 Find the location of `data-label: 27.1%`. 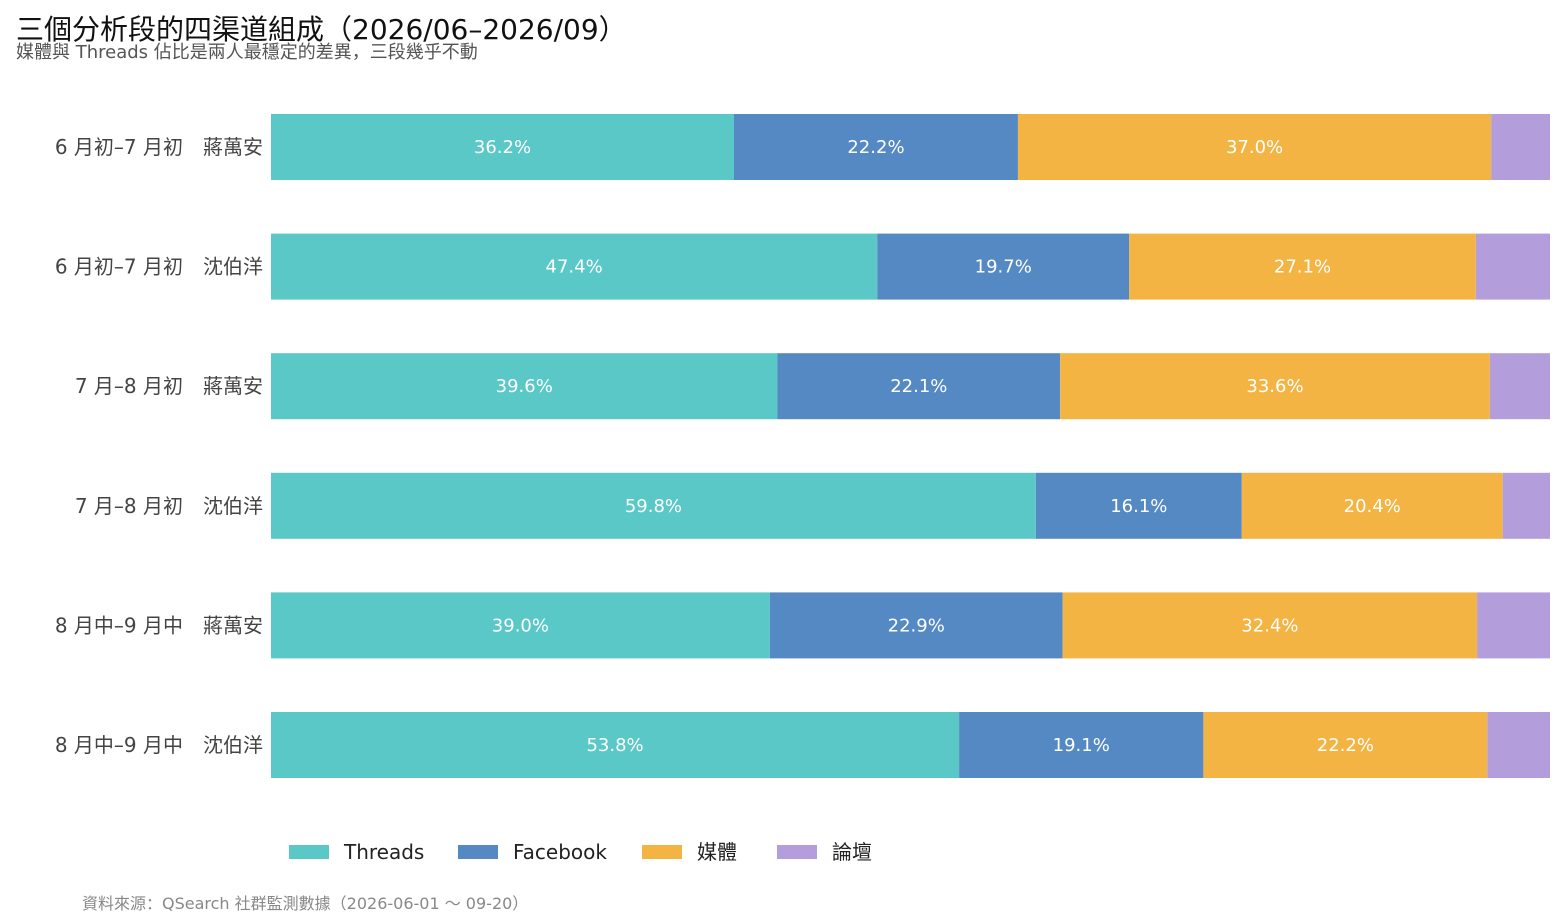

data-label: 27.1% is located at coordinates (1302, 267).